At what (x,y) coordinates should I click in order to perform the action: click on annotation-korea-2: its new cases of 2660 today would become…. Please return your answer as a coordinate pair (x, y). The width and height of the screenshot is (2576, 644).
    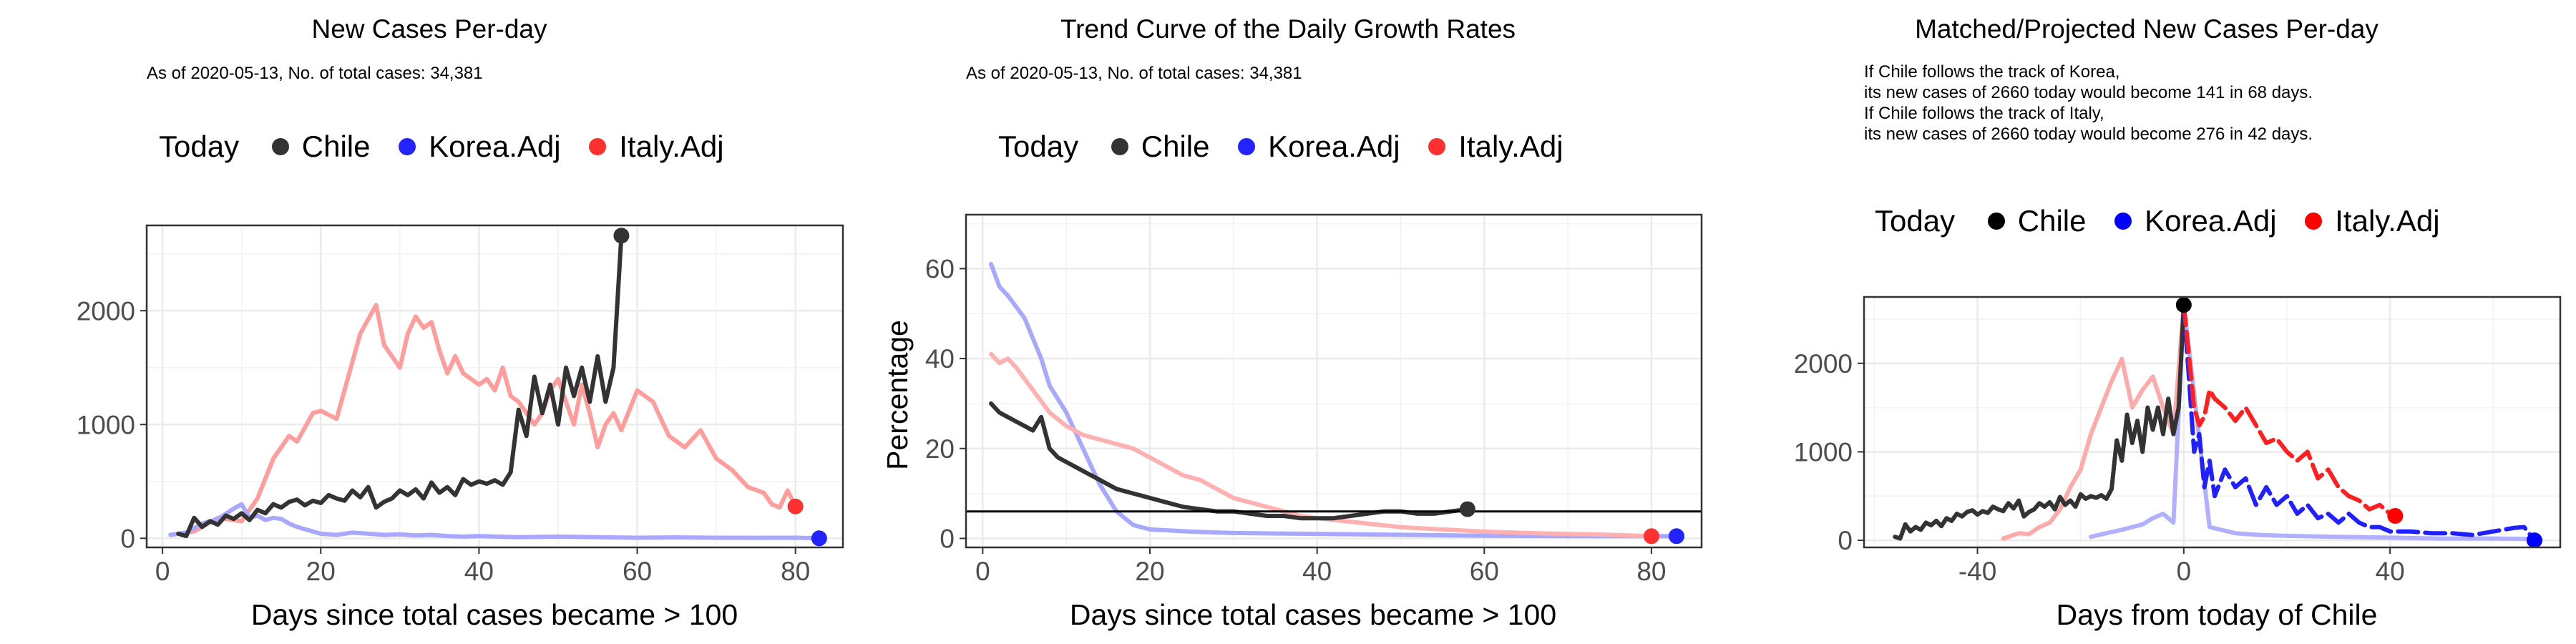
    Looking at the image, I should click on (2088, 92).